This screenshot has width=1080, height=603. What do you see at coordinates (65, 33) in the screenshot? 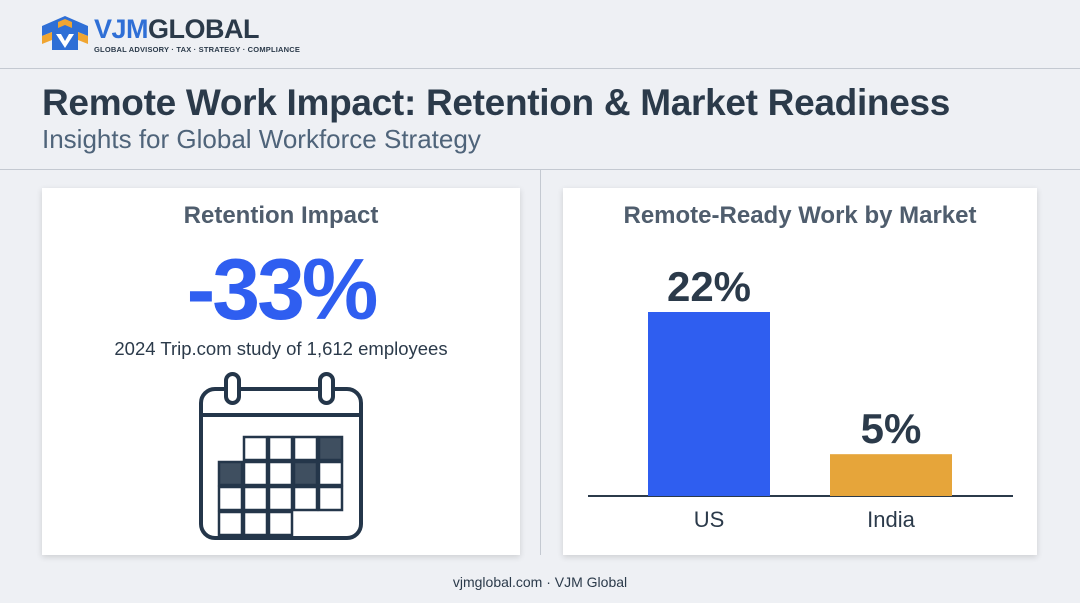
I see `vjm-logo-icon` at bounding box center [65, 33].